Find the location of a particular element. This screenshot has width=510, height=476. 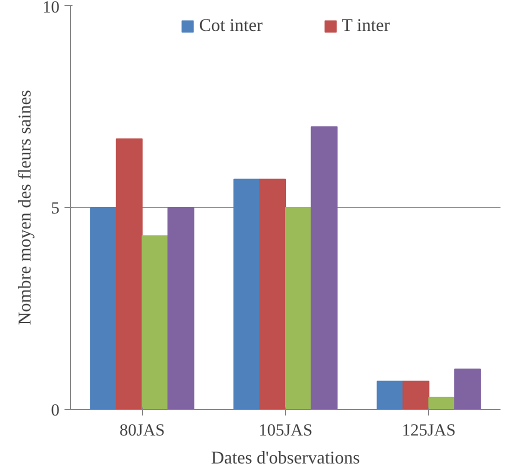

y-tick-label: 0 is located at coordinates (55, 410).